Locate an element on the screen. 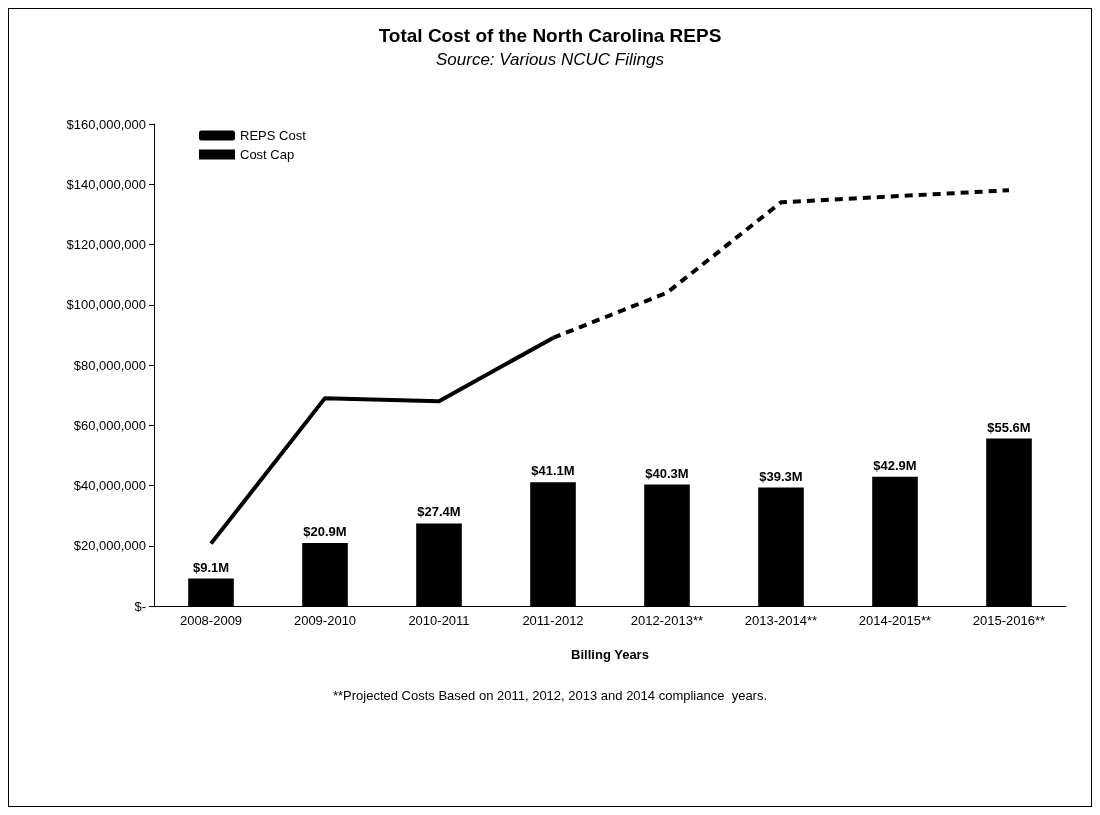 This screenshot has height=815, width=1100. y-tick-label: $120,000,000 is located at coordinates (106, 244).